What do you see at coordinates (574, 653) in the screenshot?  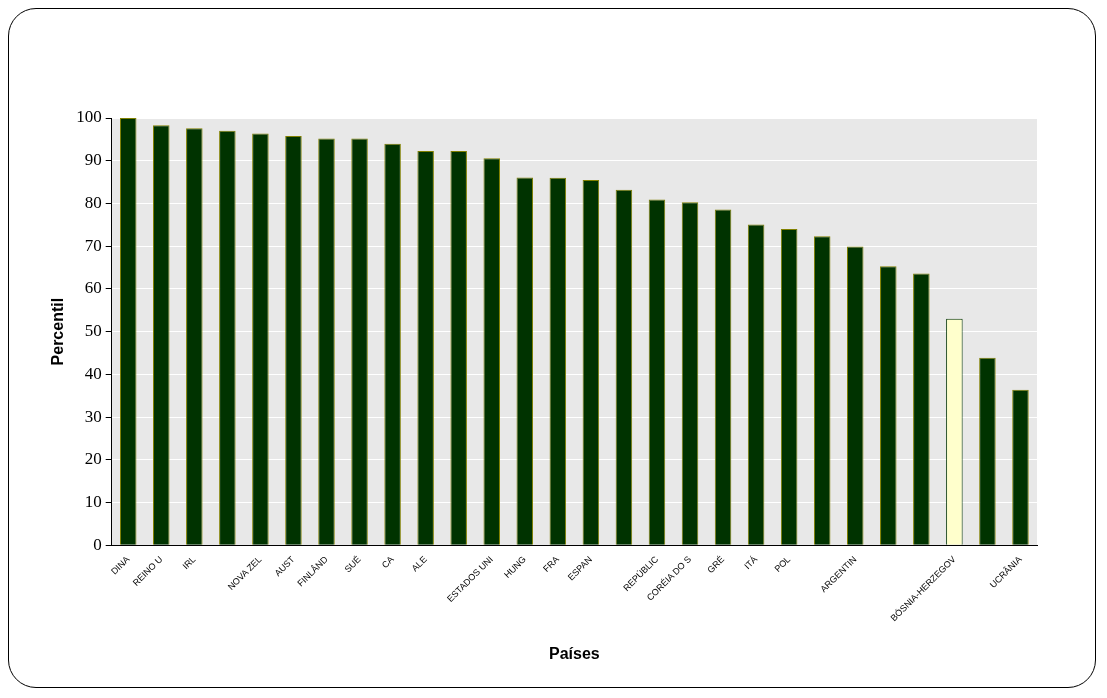 I see `x-axis-title: Países` at bounding box center [574, 653].